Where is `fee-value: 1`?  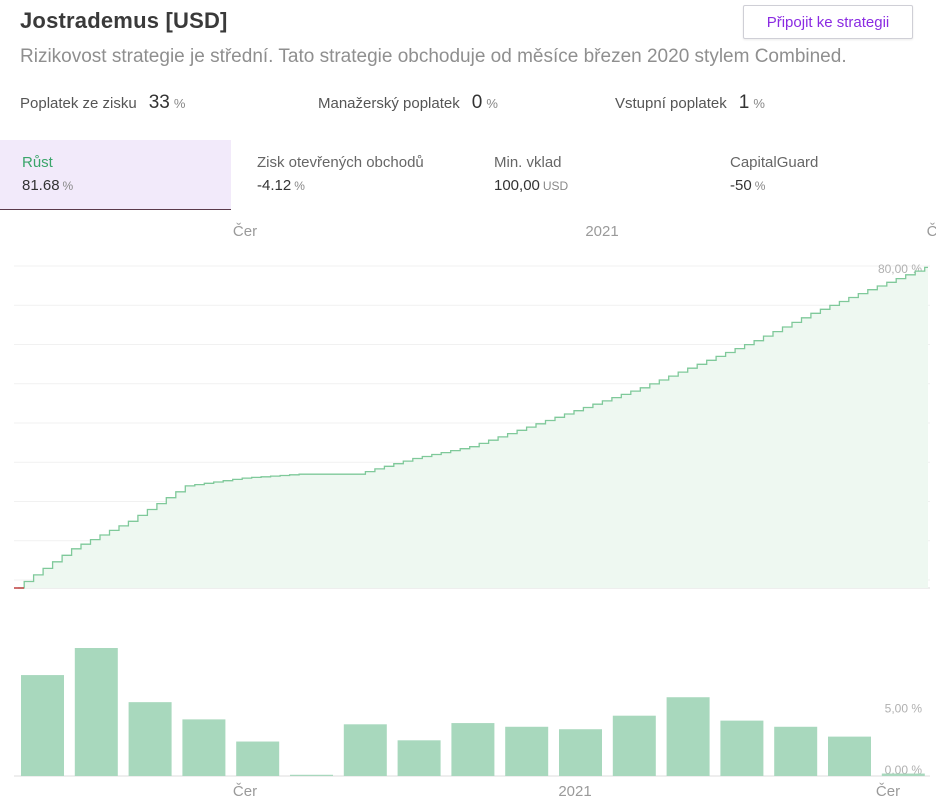
fee-value: 1 is located at coordinates (744, 102).